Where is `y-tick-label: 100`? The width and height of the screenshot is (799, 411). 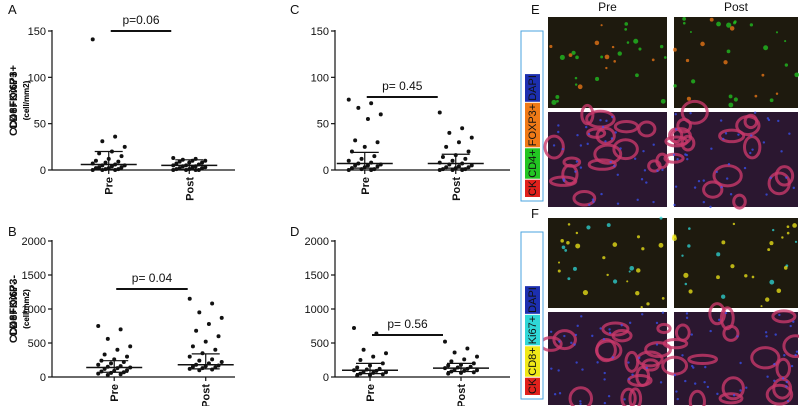 y-tick-label: 100 is located at coordinates (320, 78).